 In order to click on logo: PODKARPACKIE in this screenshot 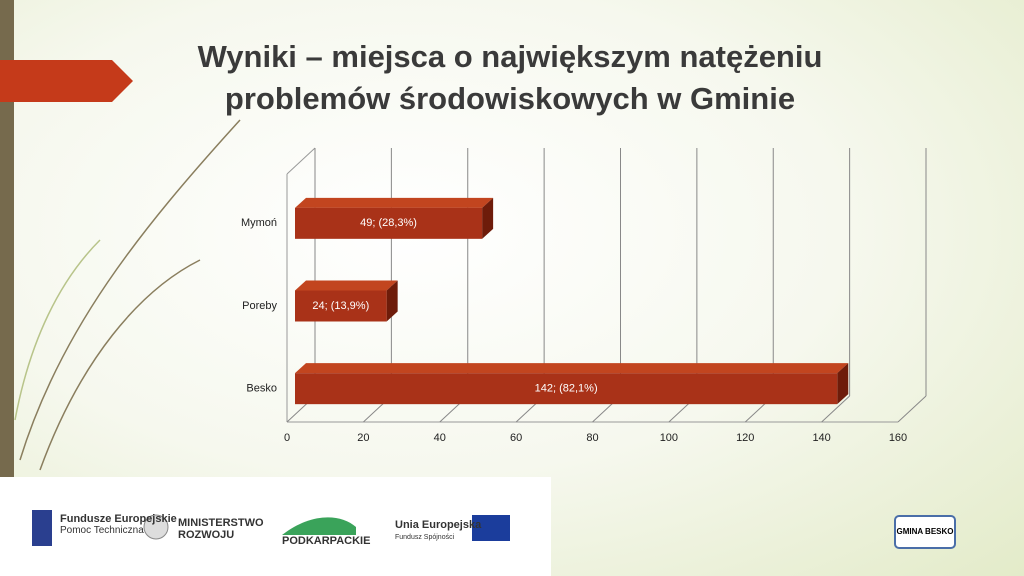, I will do `click(326, 541)`.